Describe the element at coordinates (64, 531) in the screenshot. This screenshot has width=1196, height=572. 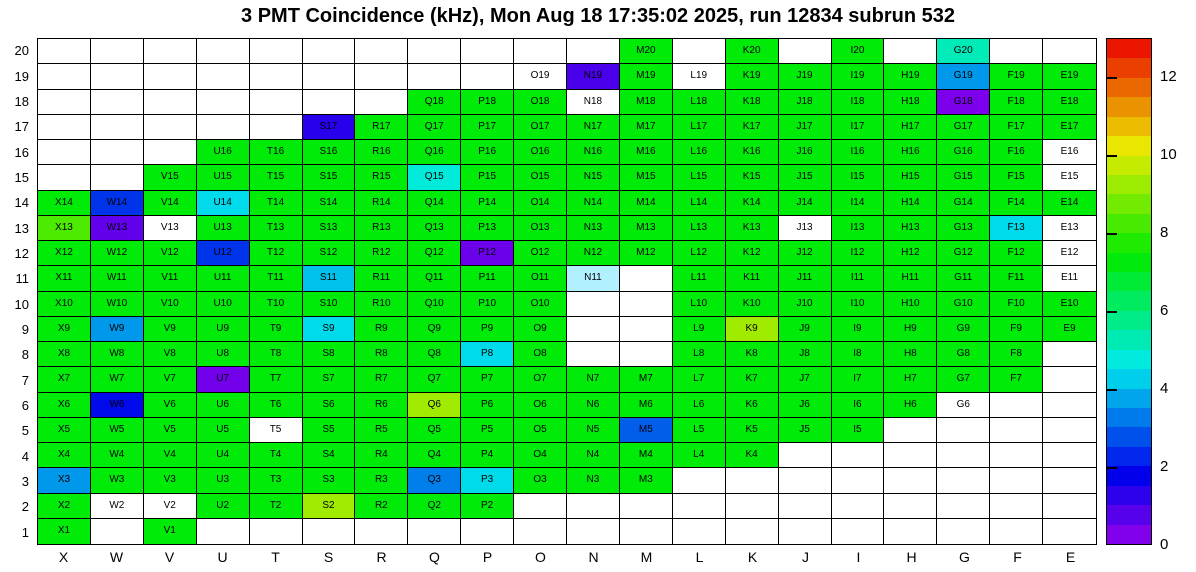
I see `heatmap-cell-X1: X1` at that location.